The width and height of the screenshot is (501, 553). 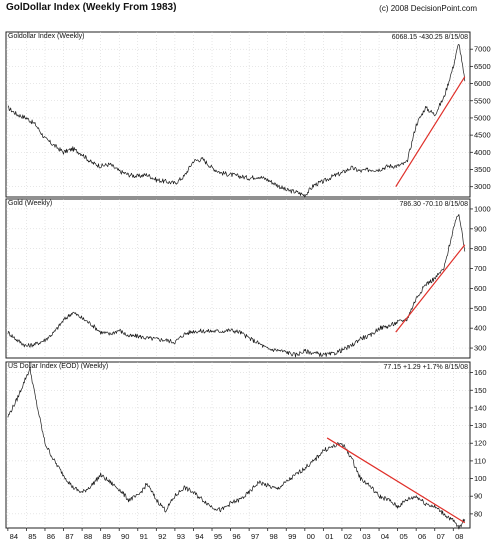 I want to click on y-tick-label: 400, so click(x=480, y=328).